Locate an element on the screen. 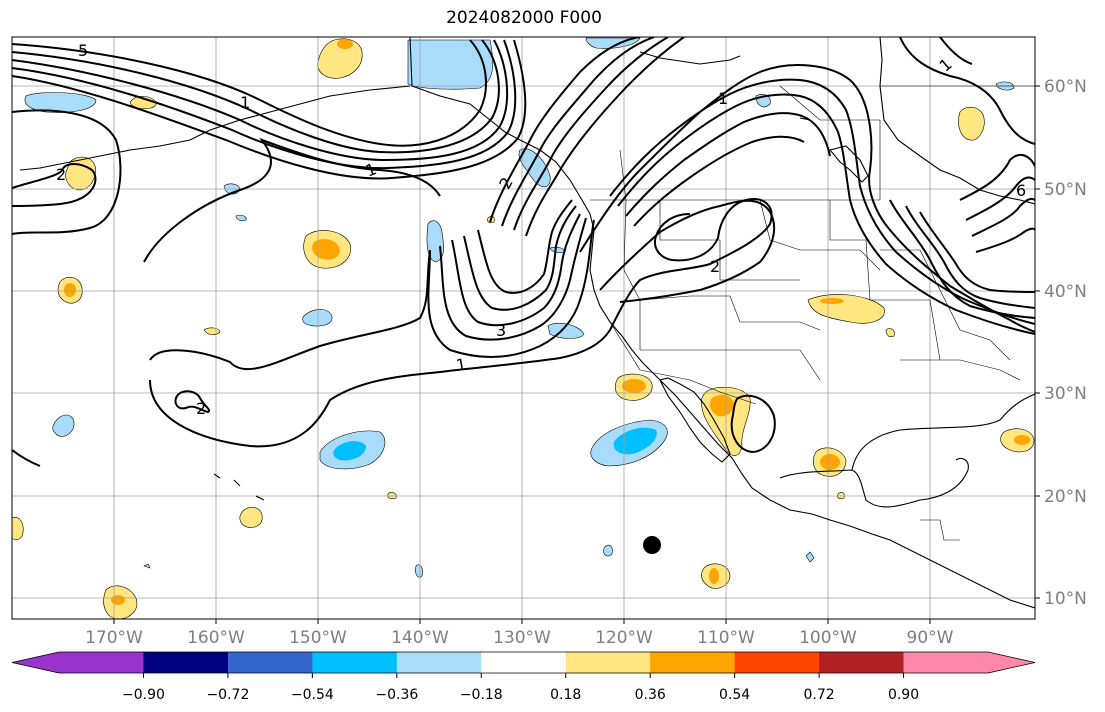 This screenshot has height=712, width=1105. lat-label: 50°N is located at coordinates (1065, 190).